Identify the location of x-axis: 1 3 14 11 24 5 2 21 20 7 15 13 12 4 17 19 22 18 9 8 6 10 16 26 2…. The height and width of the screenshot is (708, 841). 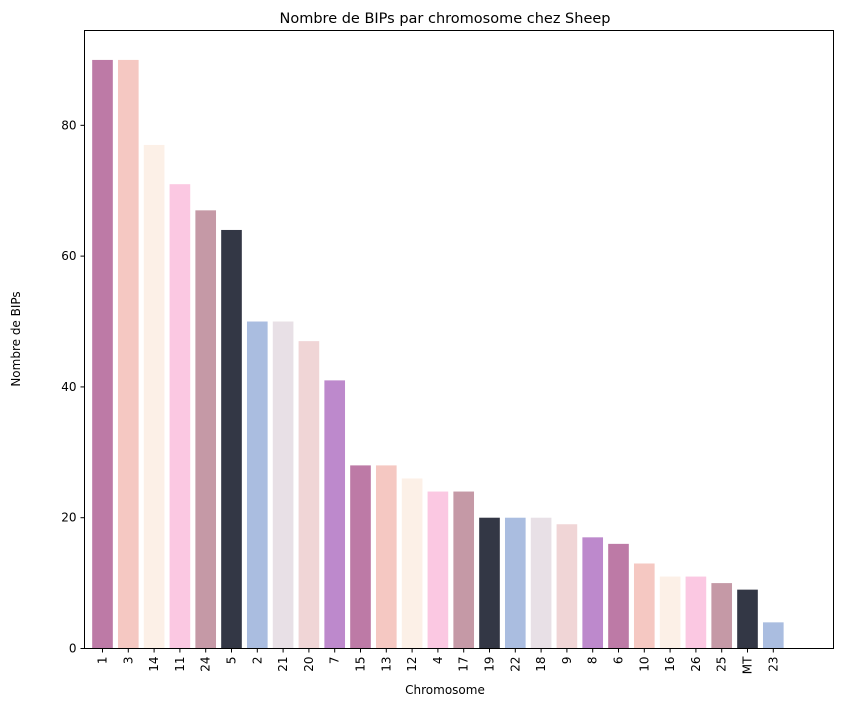
(438, 661).